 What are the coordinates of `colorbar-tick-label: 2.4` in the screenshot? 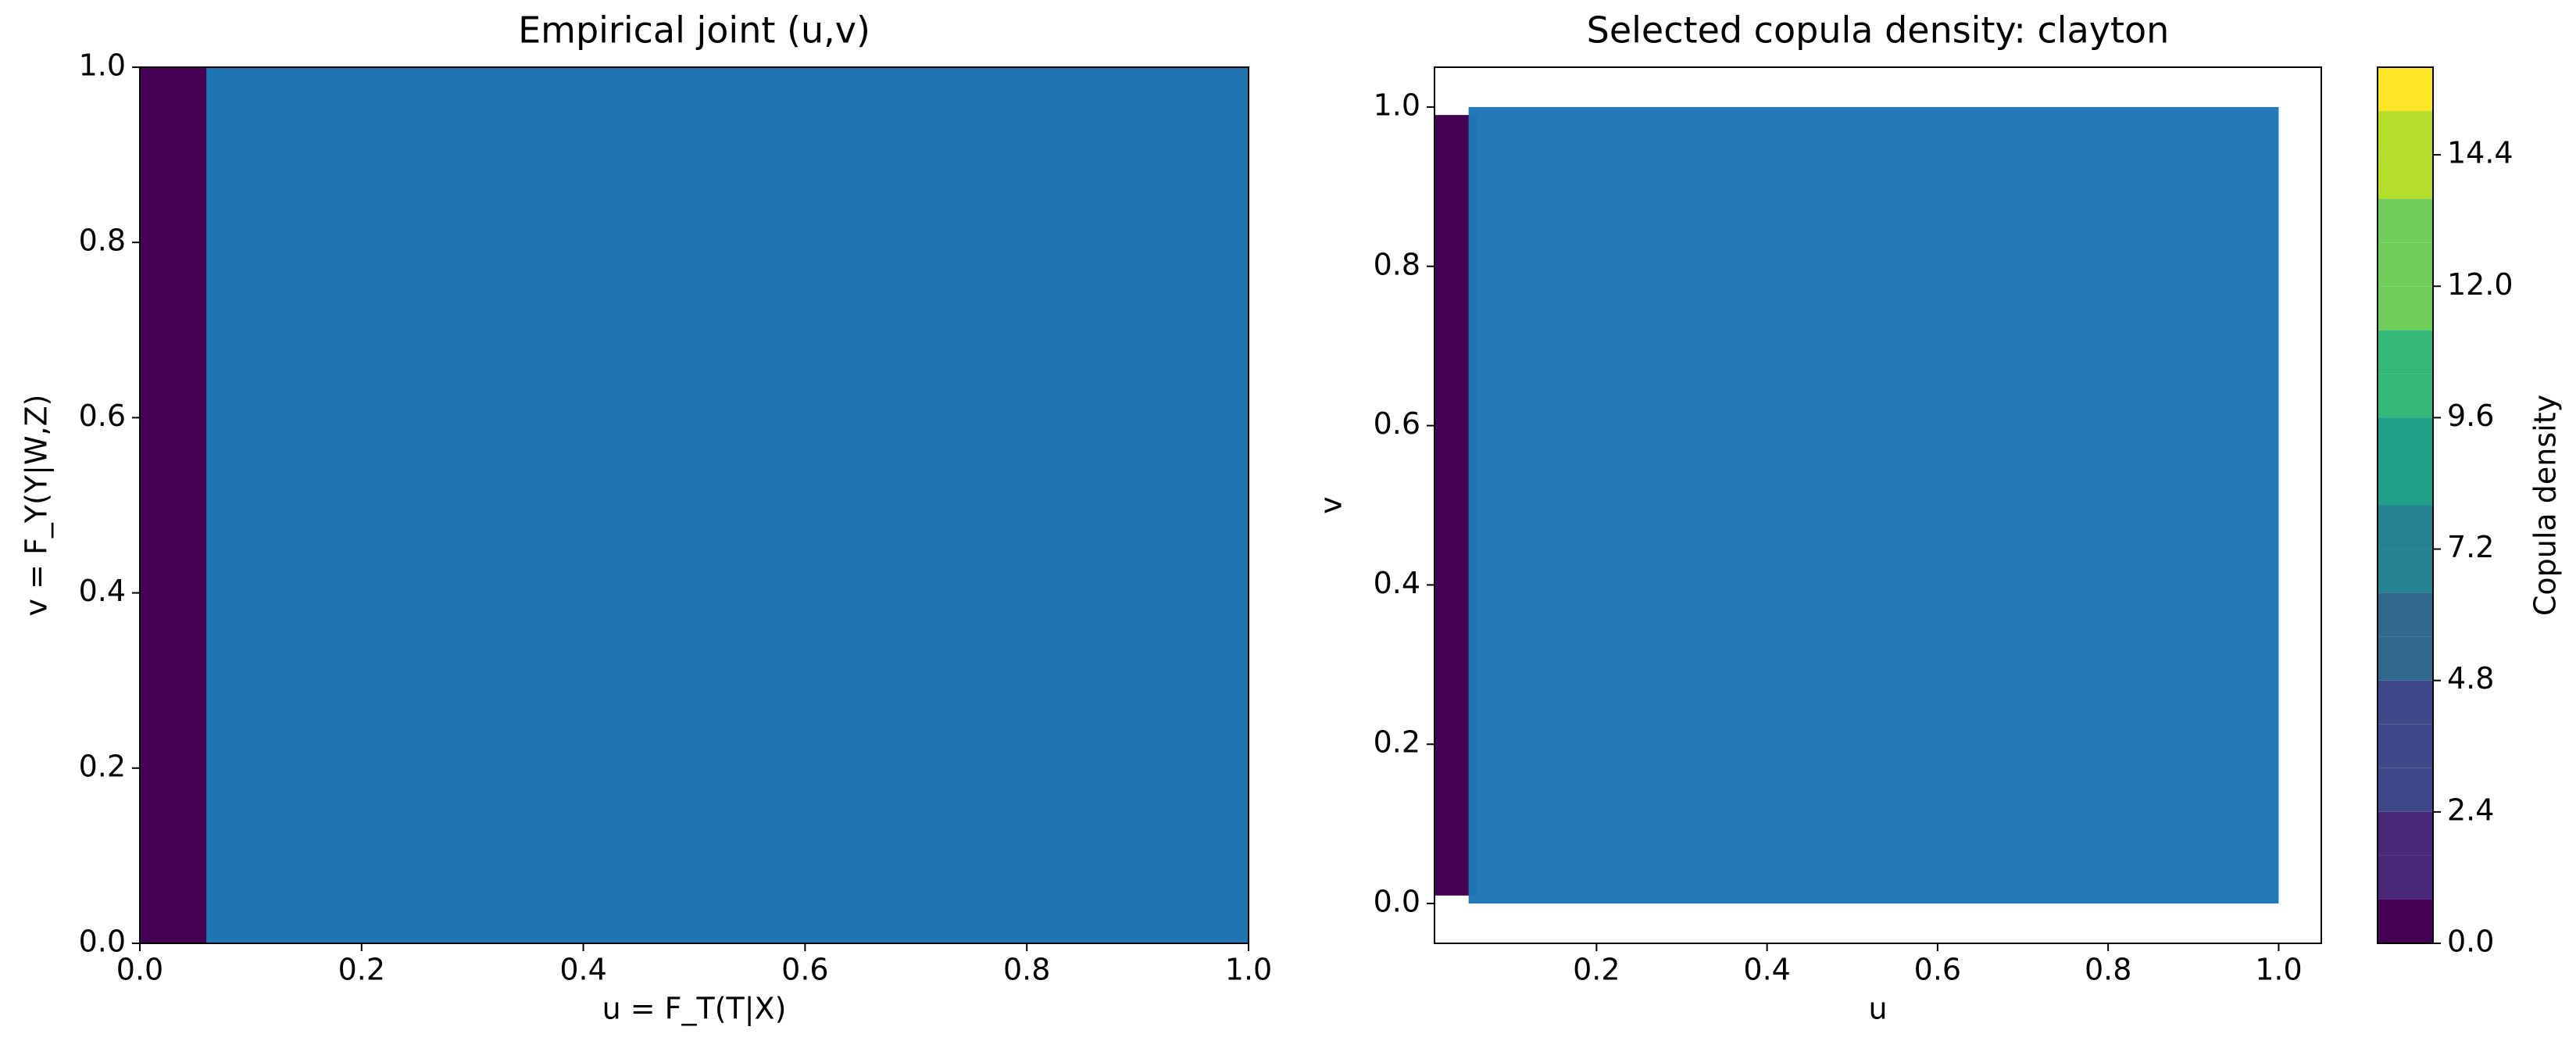 It's located at (2471, 809).